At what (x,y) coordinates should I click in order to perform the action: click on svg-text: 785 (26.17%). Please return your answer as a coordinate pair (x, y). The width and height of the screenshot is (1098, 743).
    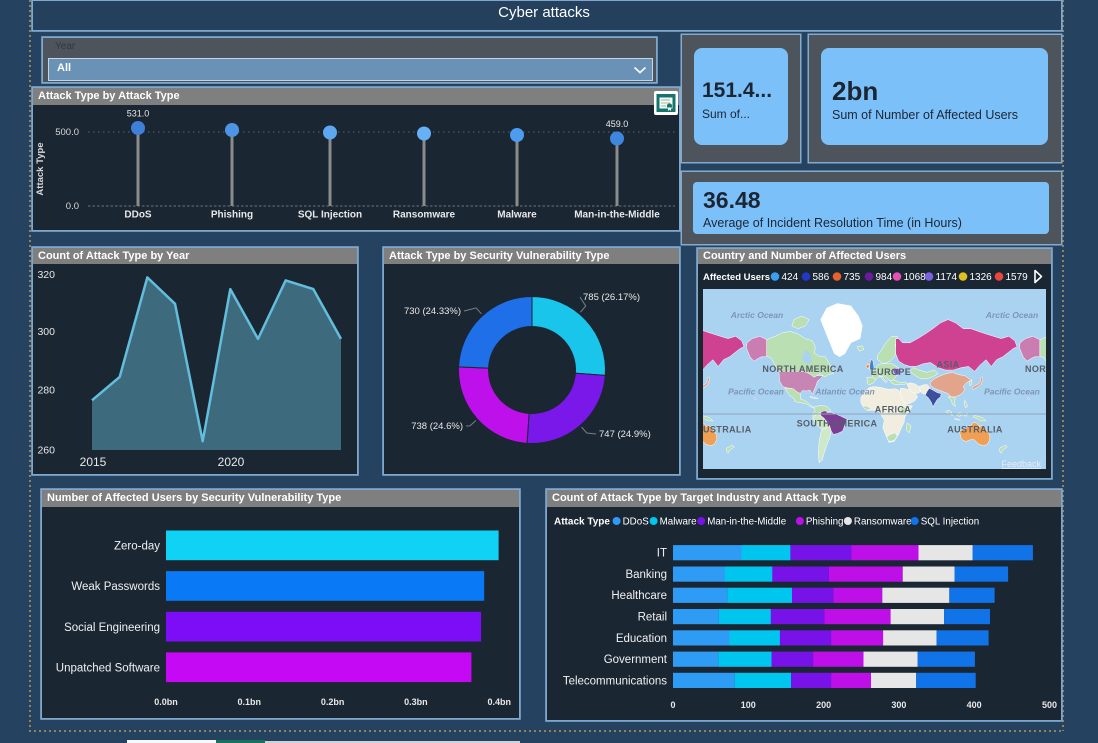
    Looking at the image, I should click on (611, 297).